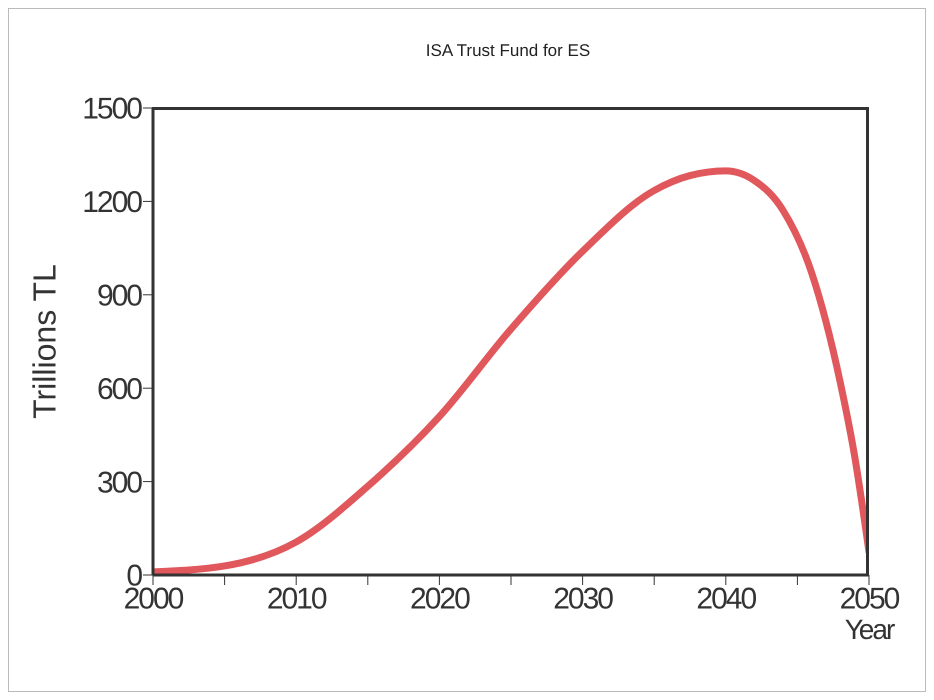 Image resolution: width=934 pixels, height=700 pixels. I want to click on x-axis-title: Year, so click(869, 629).